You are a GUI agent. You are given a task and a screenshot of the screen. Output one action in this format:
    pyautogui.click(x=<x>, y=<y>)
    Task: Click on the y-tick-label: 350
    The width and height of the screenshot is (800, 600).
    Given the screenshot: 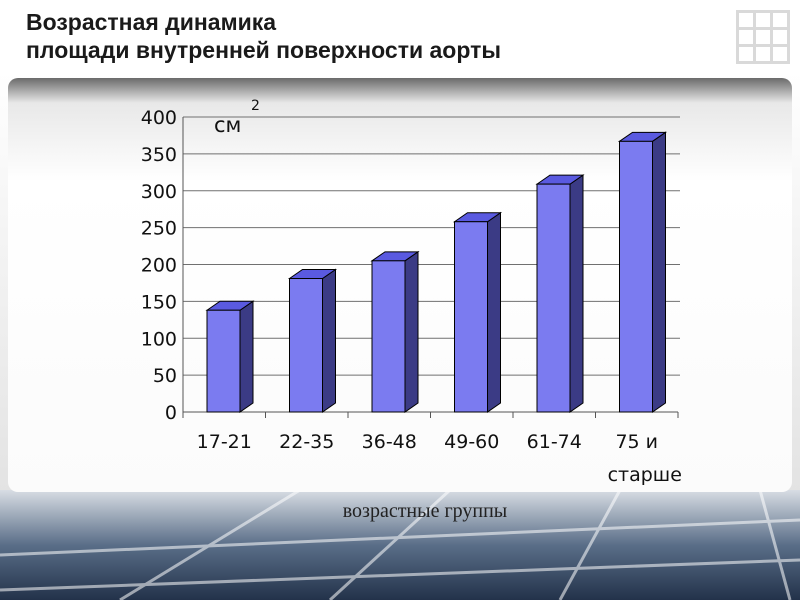 What is the action you would take?
    pyautogui.click(x=159, y=155)
    